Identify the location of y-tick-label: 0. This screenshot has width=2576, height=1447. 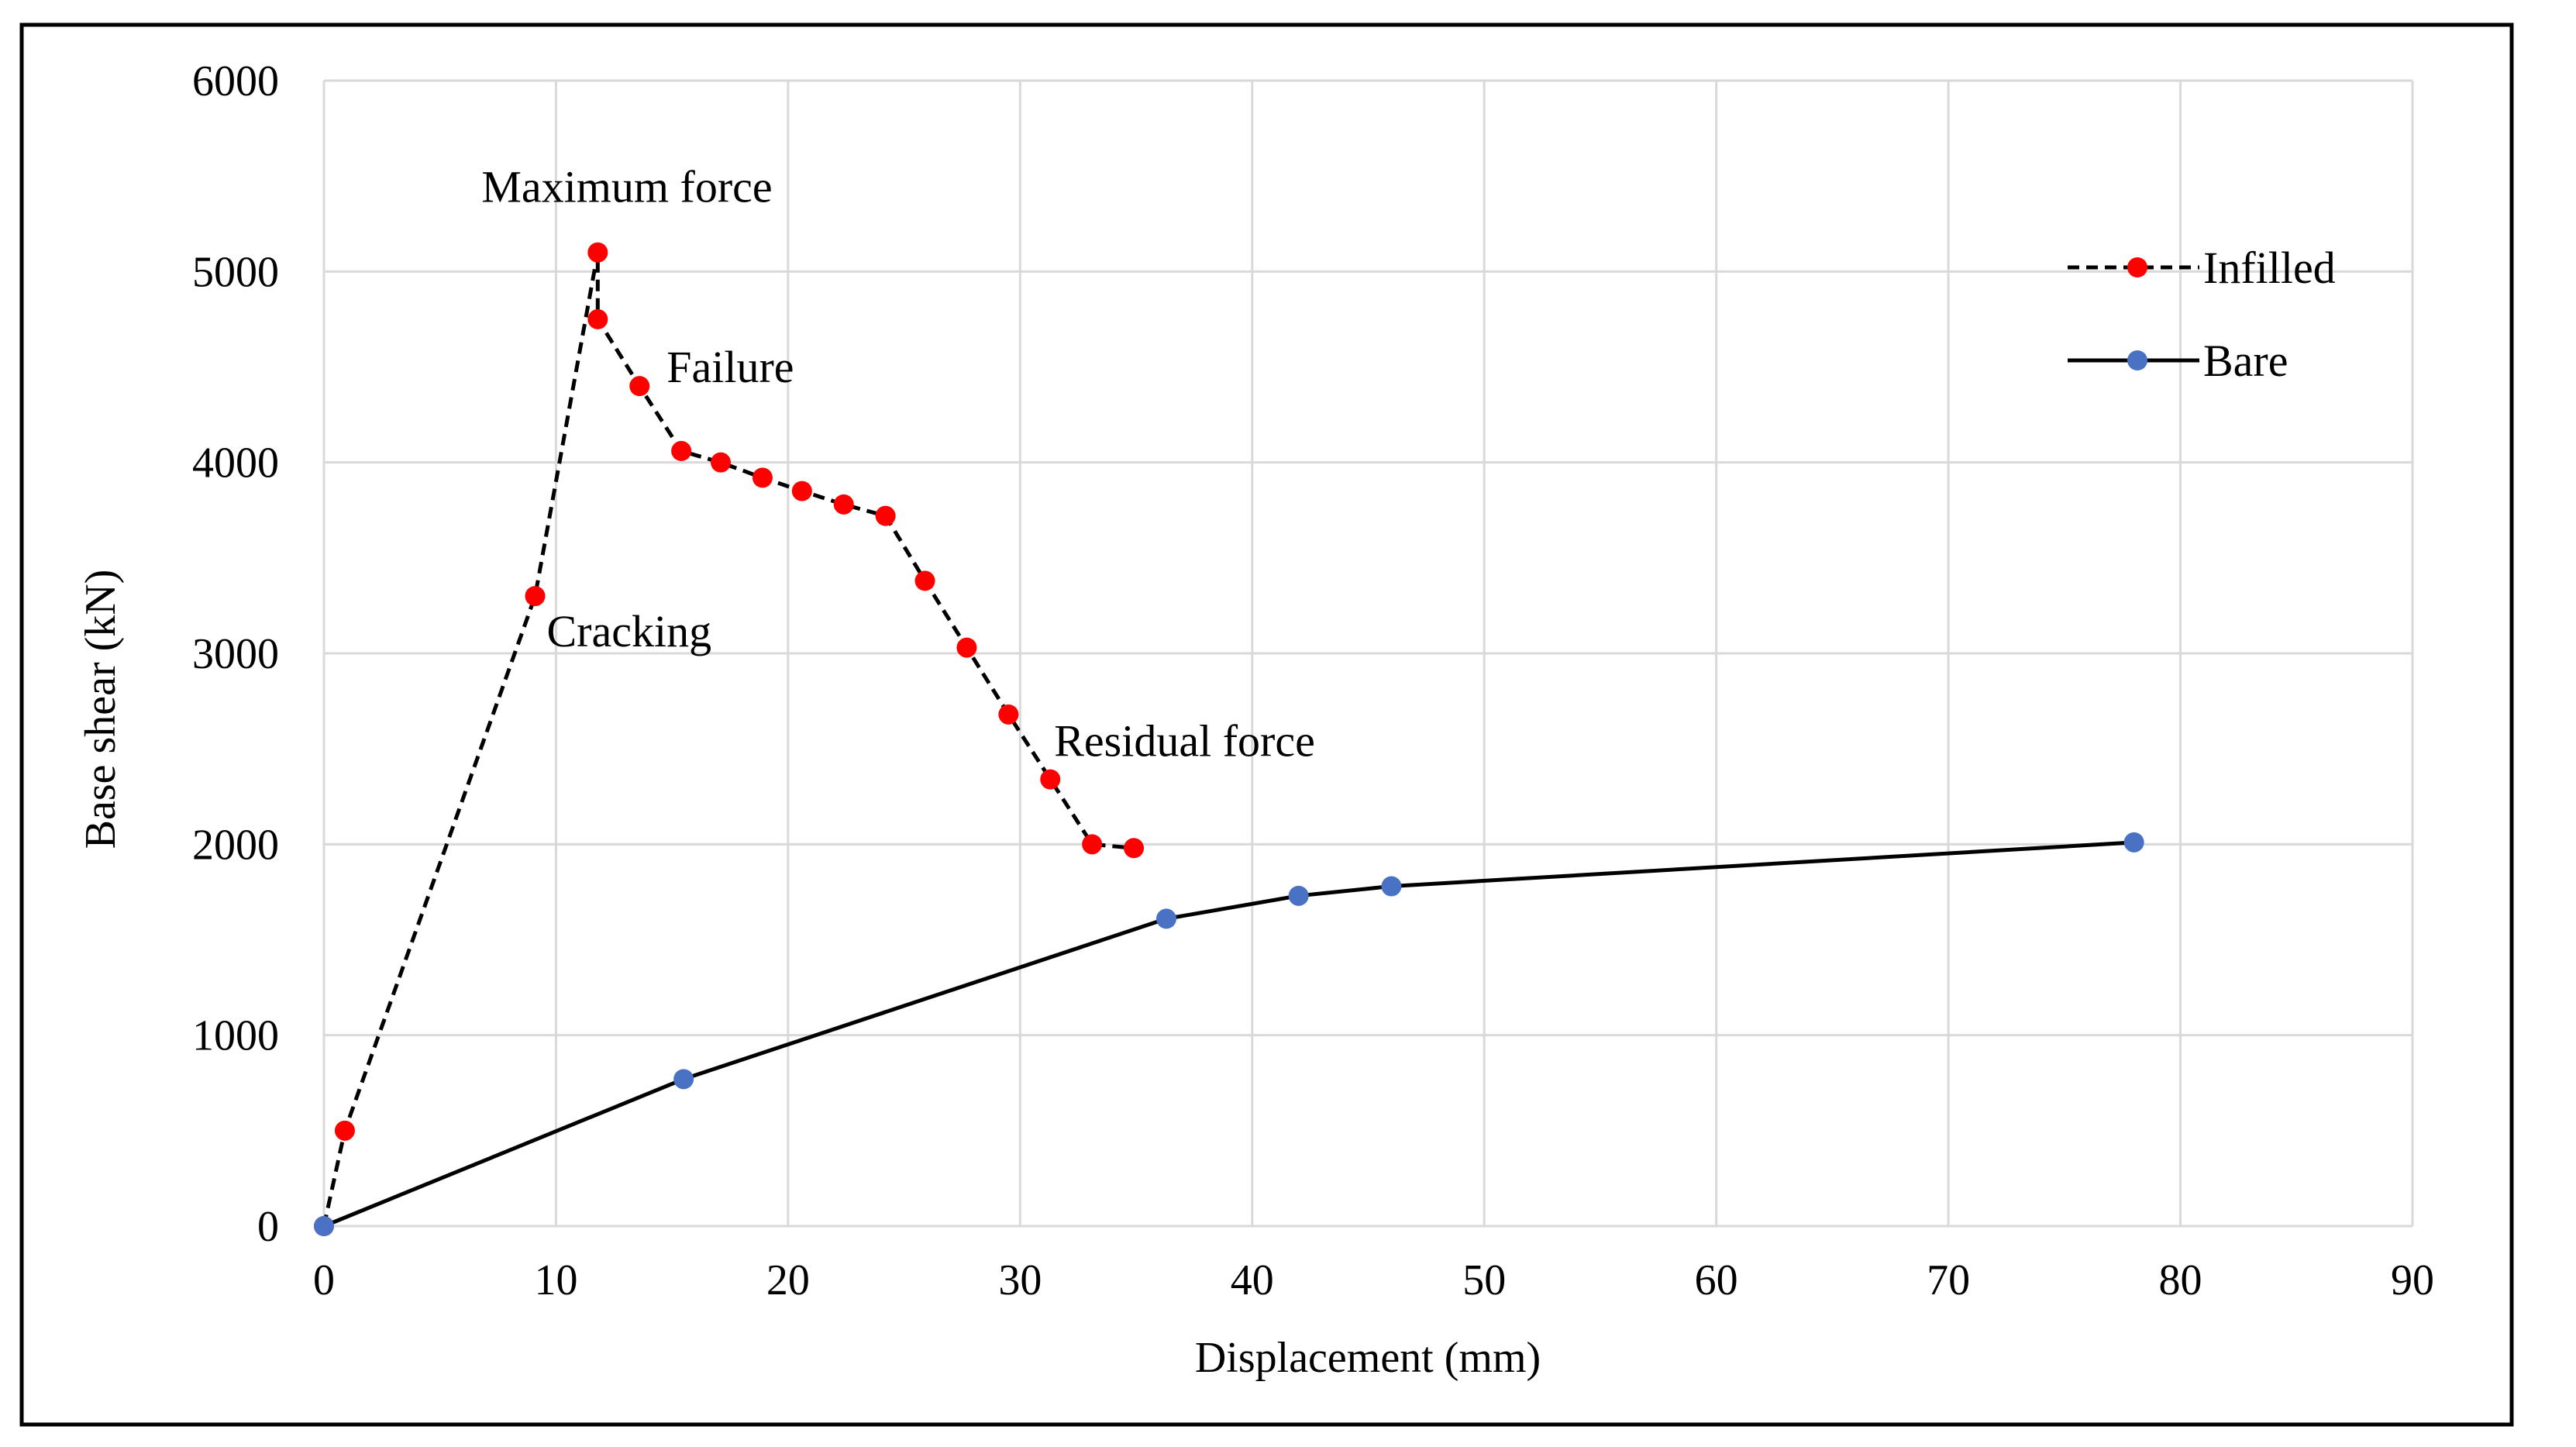
(268, 1227).